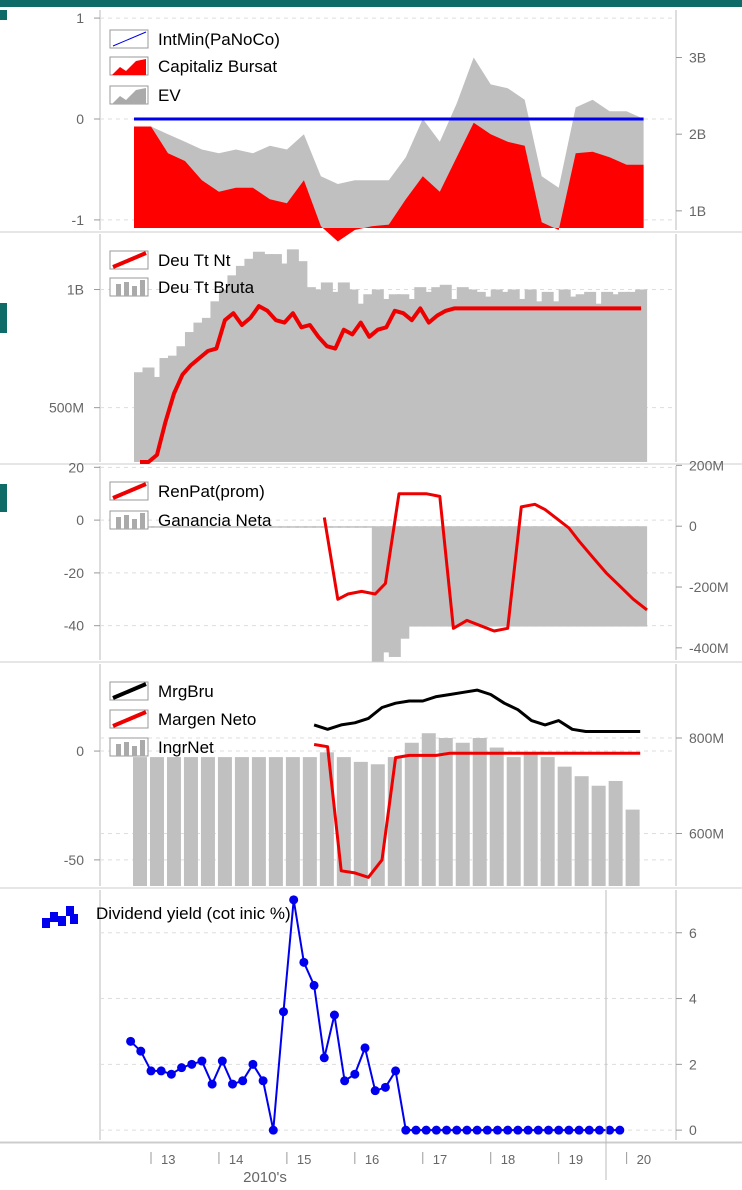  I want to click on left-tick-label: -40, so click(74, 626).